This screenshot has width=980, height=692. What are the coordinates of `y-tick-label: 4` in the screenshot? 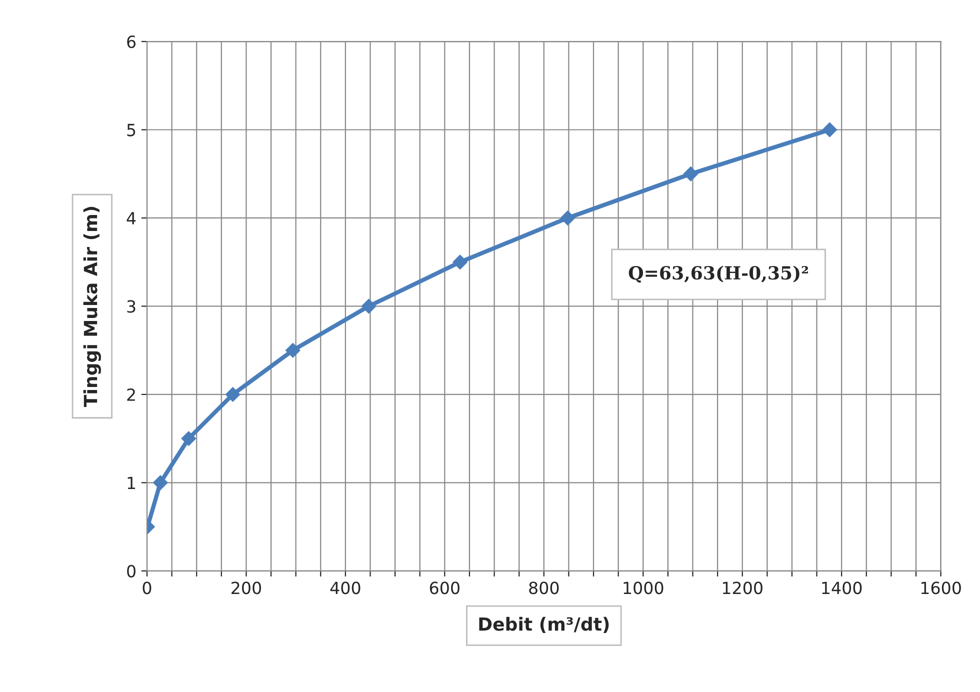 It's located at (131, 218).